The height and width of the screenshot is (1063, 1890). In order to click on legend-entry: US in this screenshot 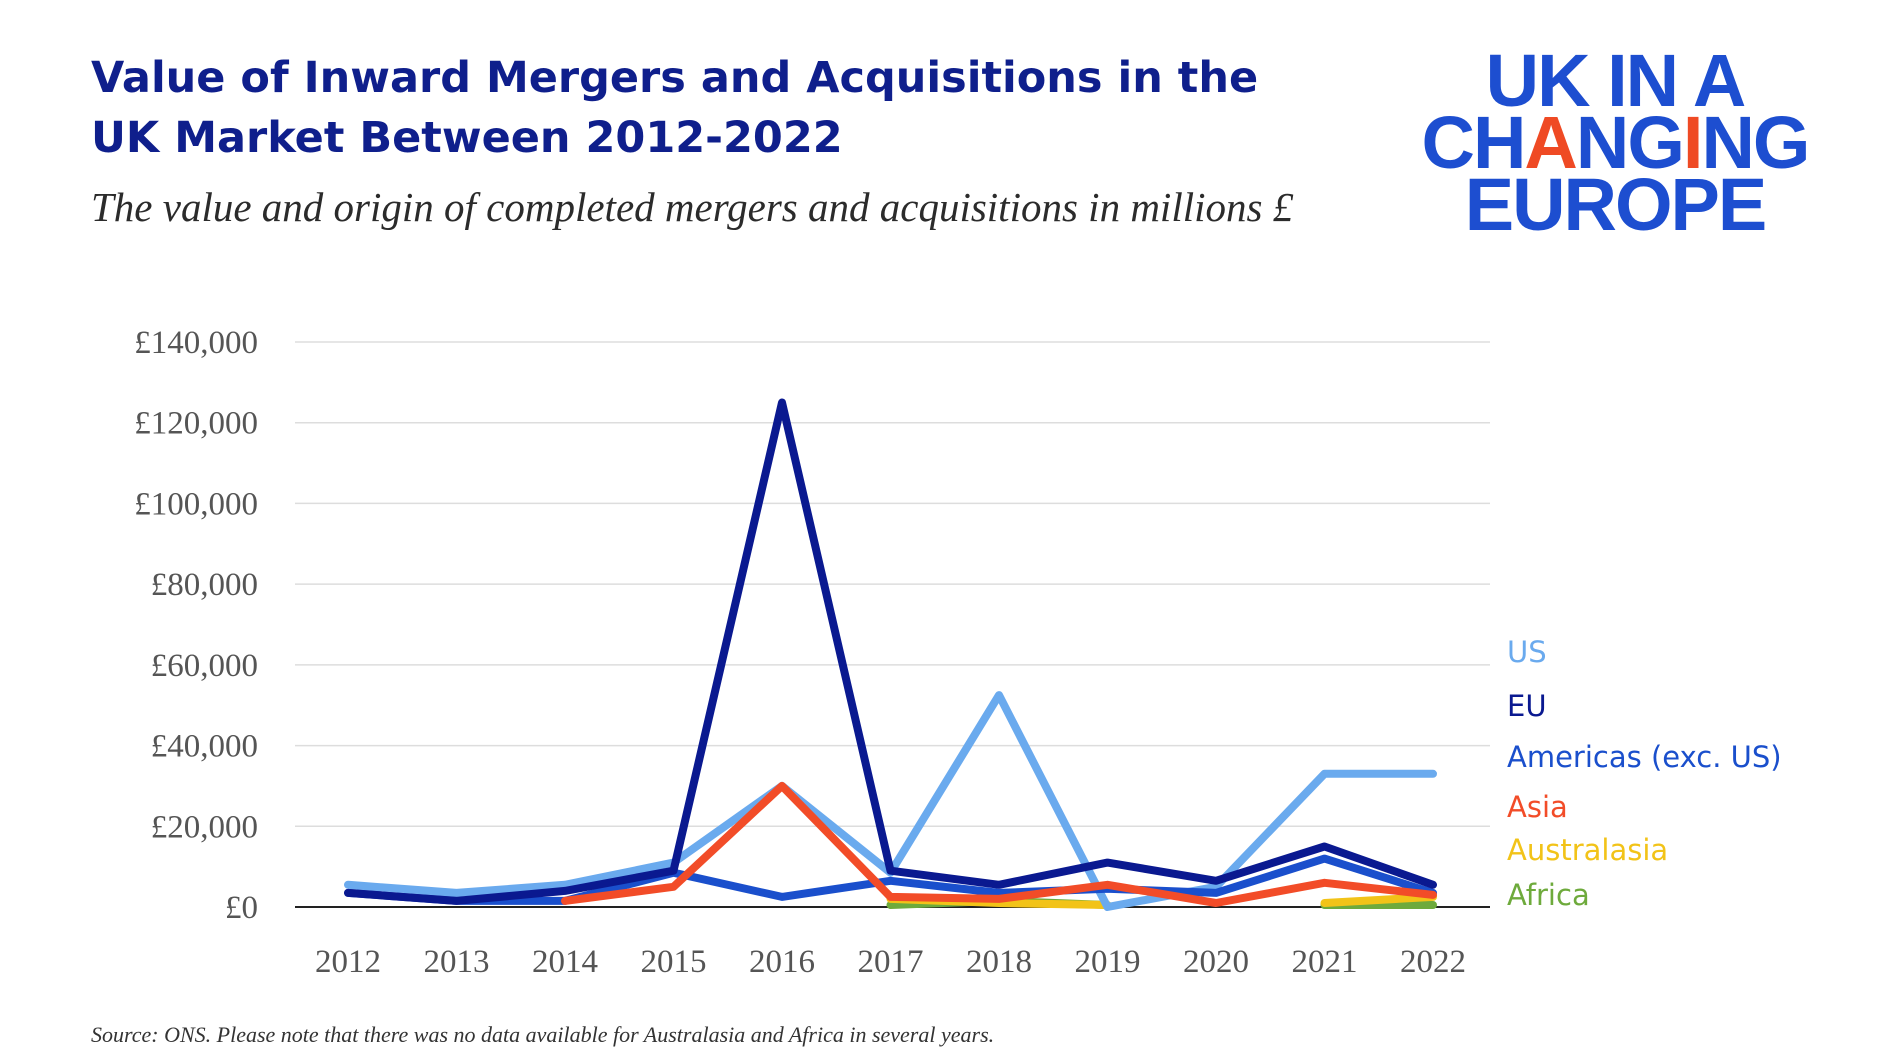, I will do `click(1527, 652)`.